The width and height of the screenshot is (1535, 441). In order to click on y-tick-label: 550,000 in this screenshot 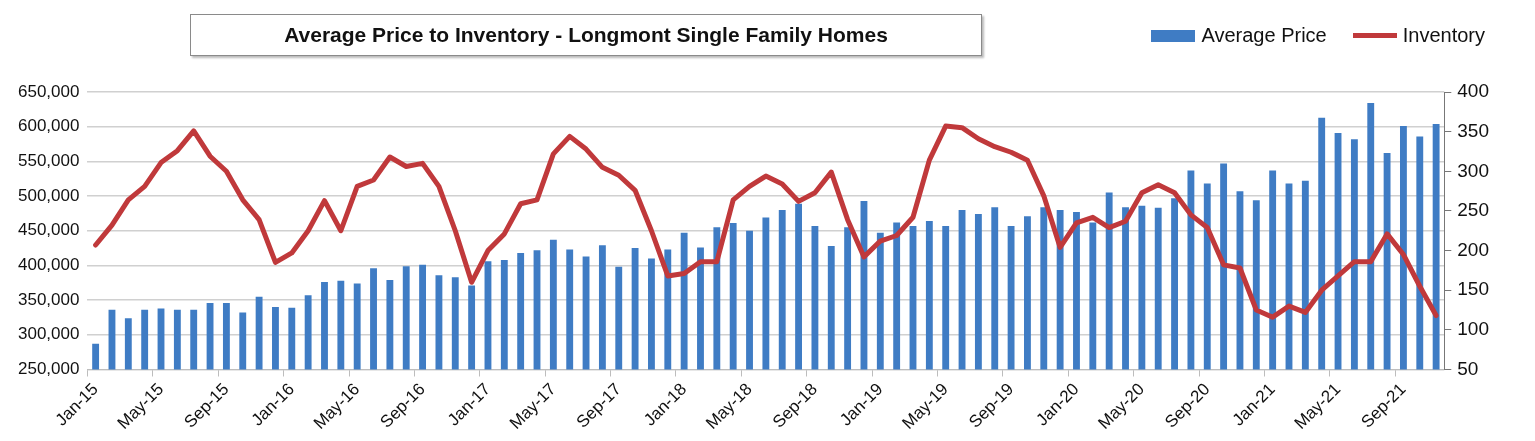, I will do `click(49, 161)`.